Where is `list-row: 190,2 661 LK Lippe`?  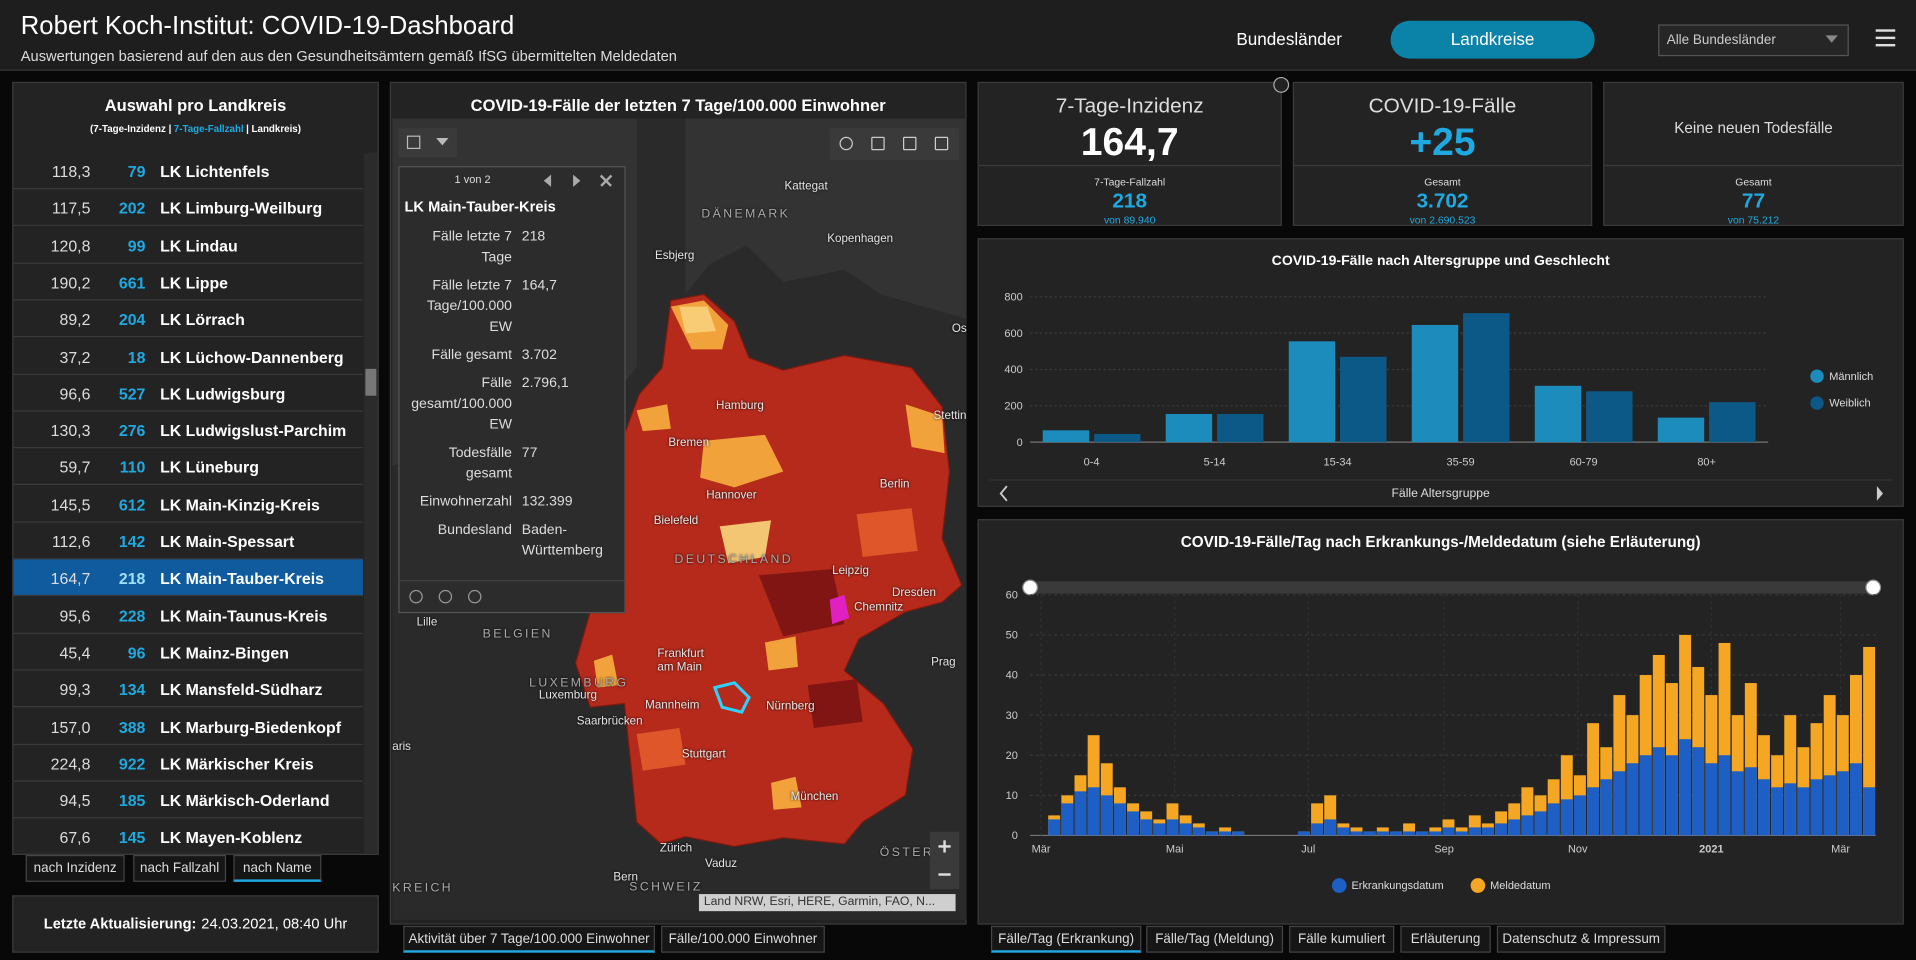 list-row: 190,2 661 LK Lippe is located at coordinates (188, 282).